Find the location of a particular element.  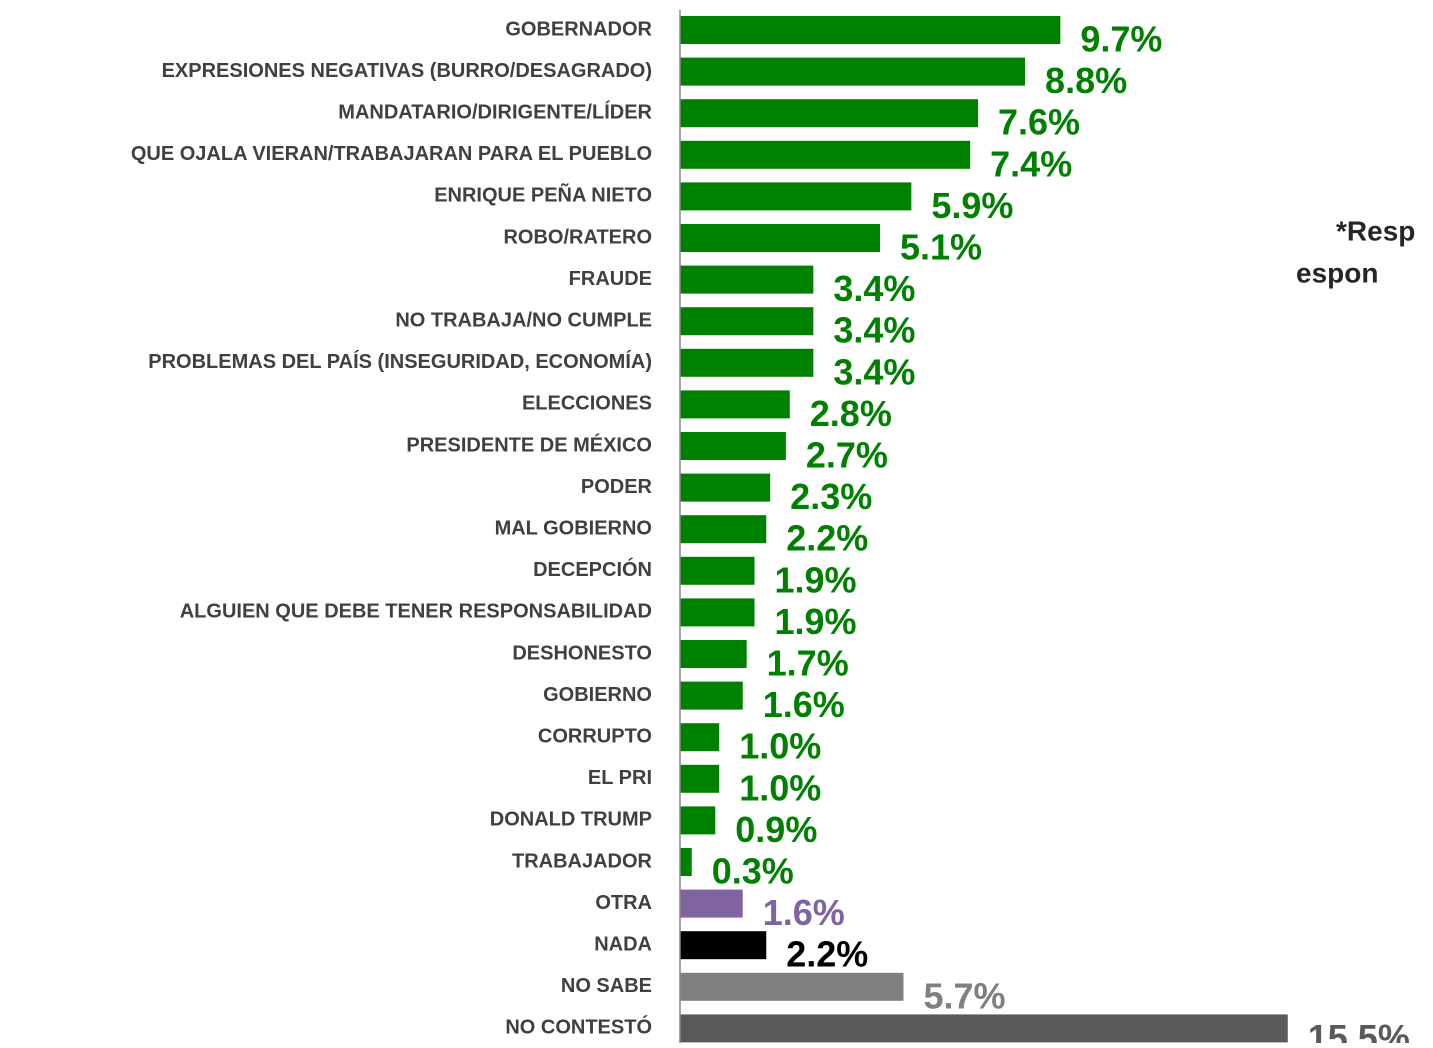

category-label: EL PRI is located at coordinates (620, 778).